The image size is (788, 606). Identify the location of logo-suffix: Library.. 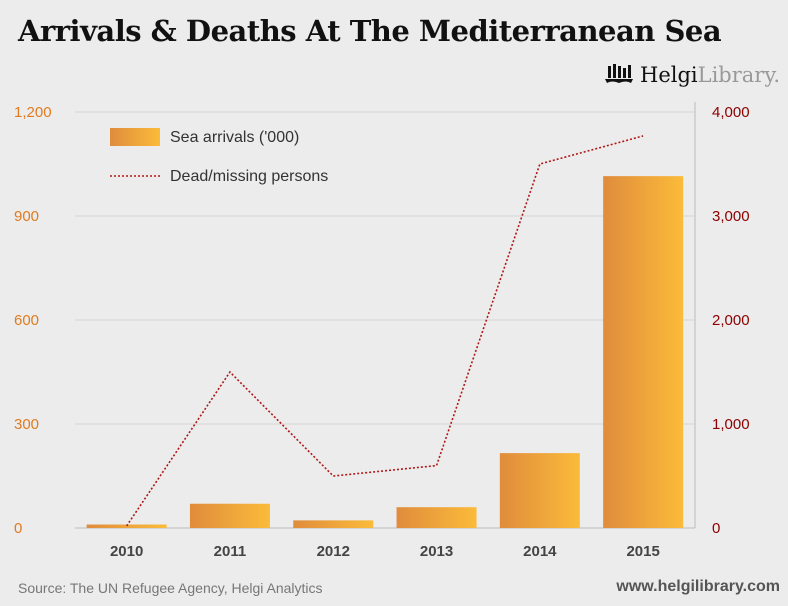
(739, 75).